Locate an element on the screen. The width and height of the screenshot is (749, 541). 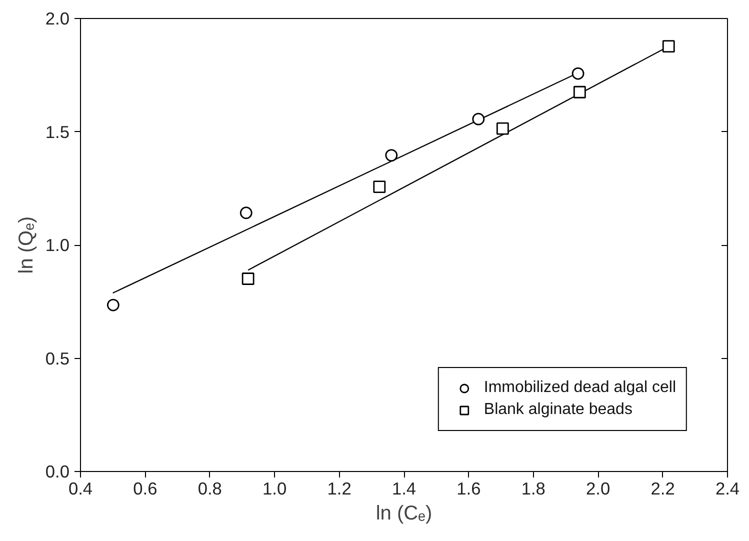
x-tick-label: 2.2 is located at coordinates (662, 488).